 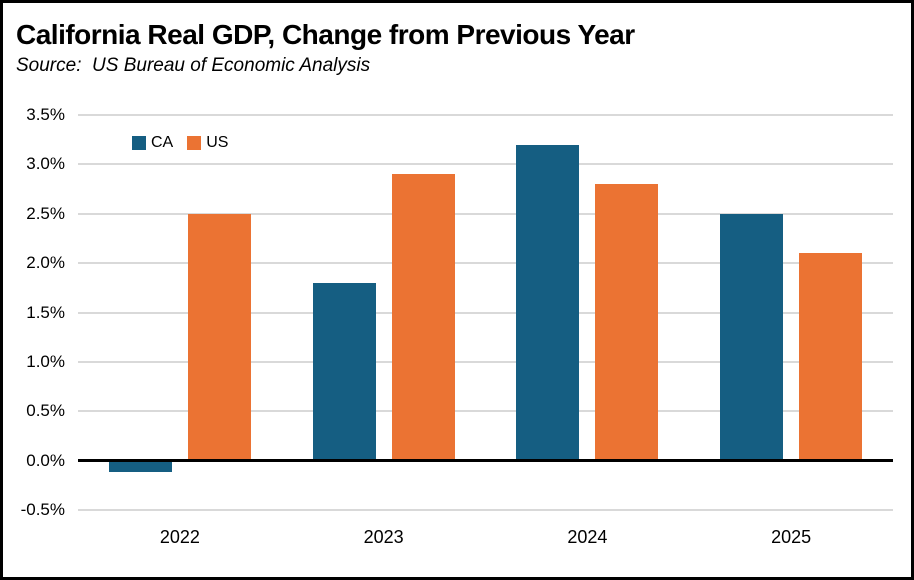 I want to click on y-axis-tick-label: 0.5%, so click(x=45, y=411).